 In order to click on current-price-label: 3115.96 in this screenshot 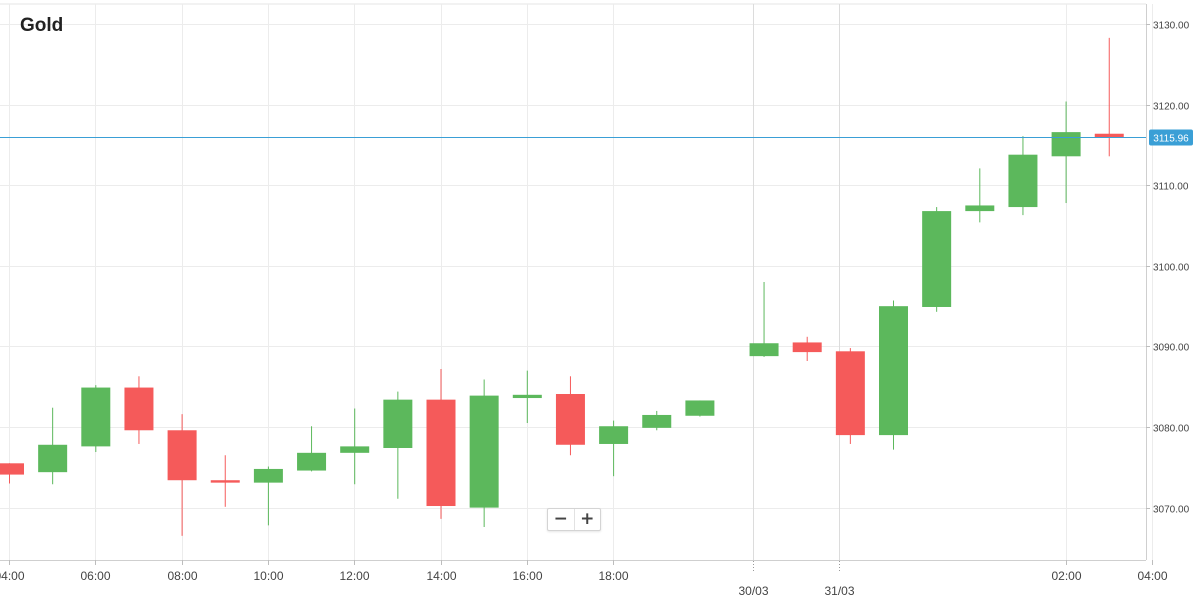, I will do `click(1171, 139)`.